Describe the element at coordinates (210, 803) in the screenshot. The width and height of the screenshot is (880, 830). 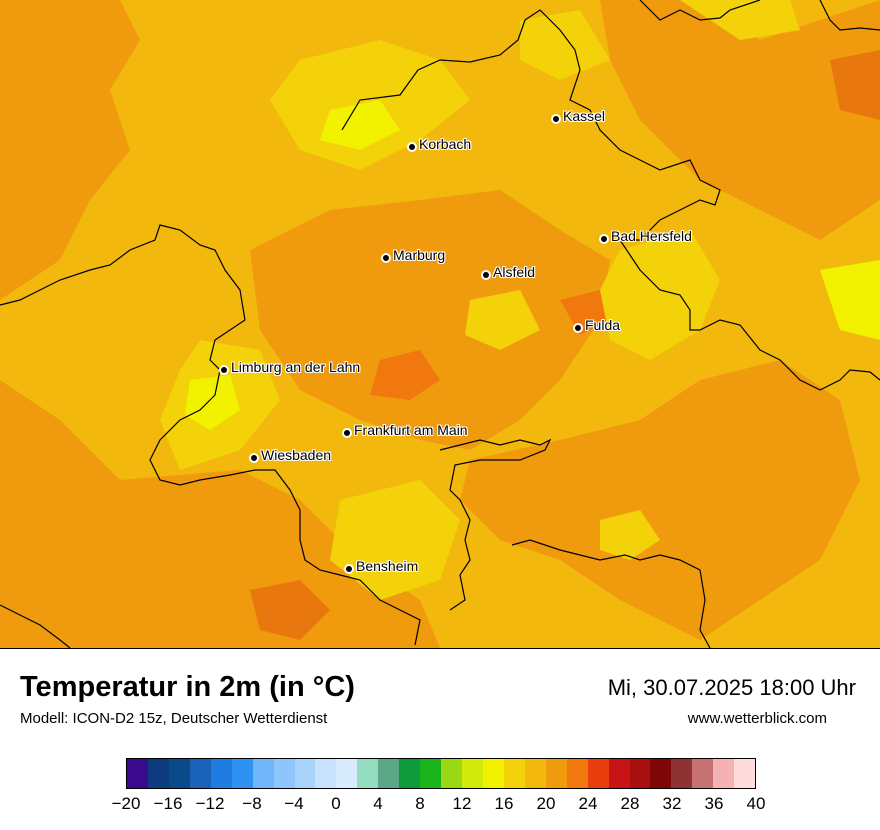
I see `legend-tick-label: −12` at that location.